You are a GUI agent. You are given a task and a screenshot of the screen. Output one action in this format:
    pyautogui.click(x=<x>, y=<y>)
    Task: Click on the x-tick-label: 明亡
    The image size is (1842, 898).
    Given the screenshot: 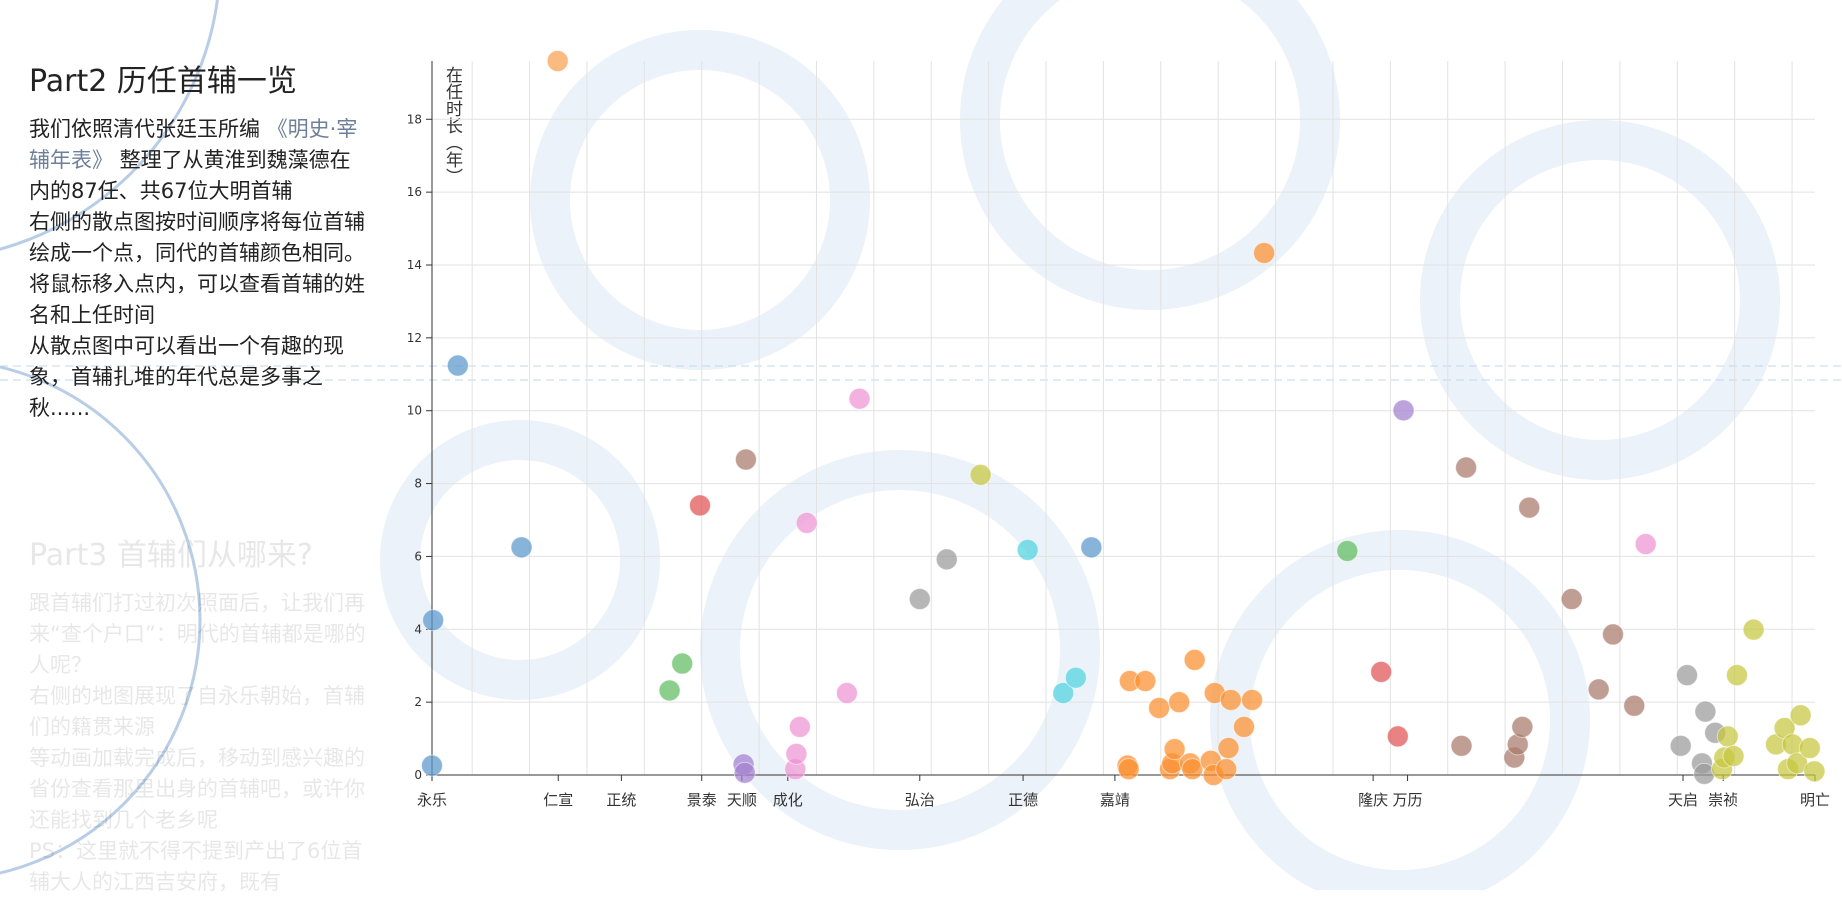 What is the action you would take?
    pyautogui.click(x=1815, y=800)
    